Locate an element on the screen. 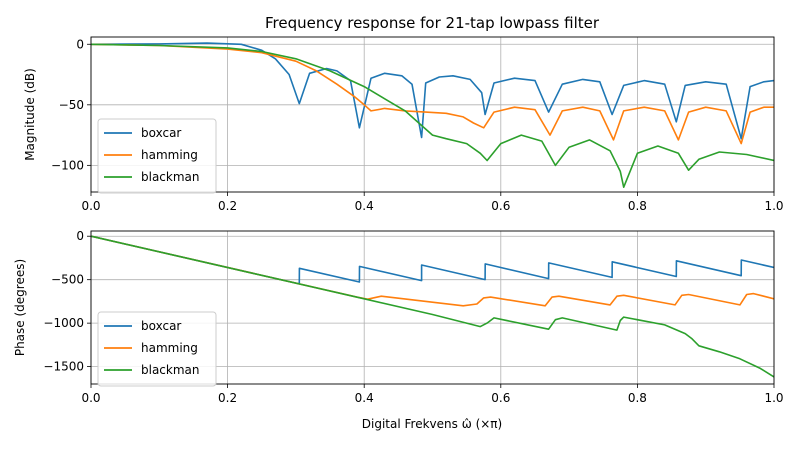 The width and height of the screenshot is (800, 450). y-tick-label: −100 is located at coordinates (67, 165).